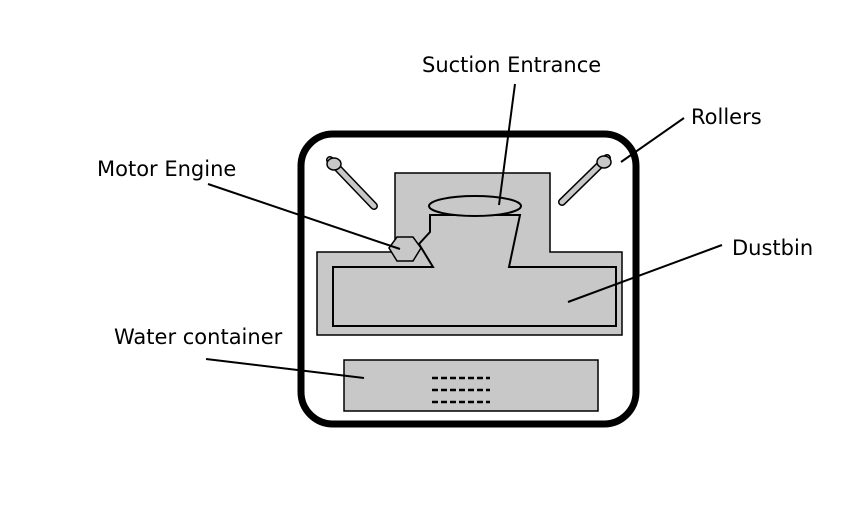  I want to click on water-container-box, so click(471, 385).